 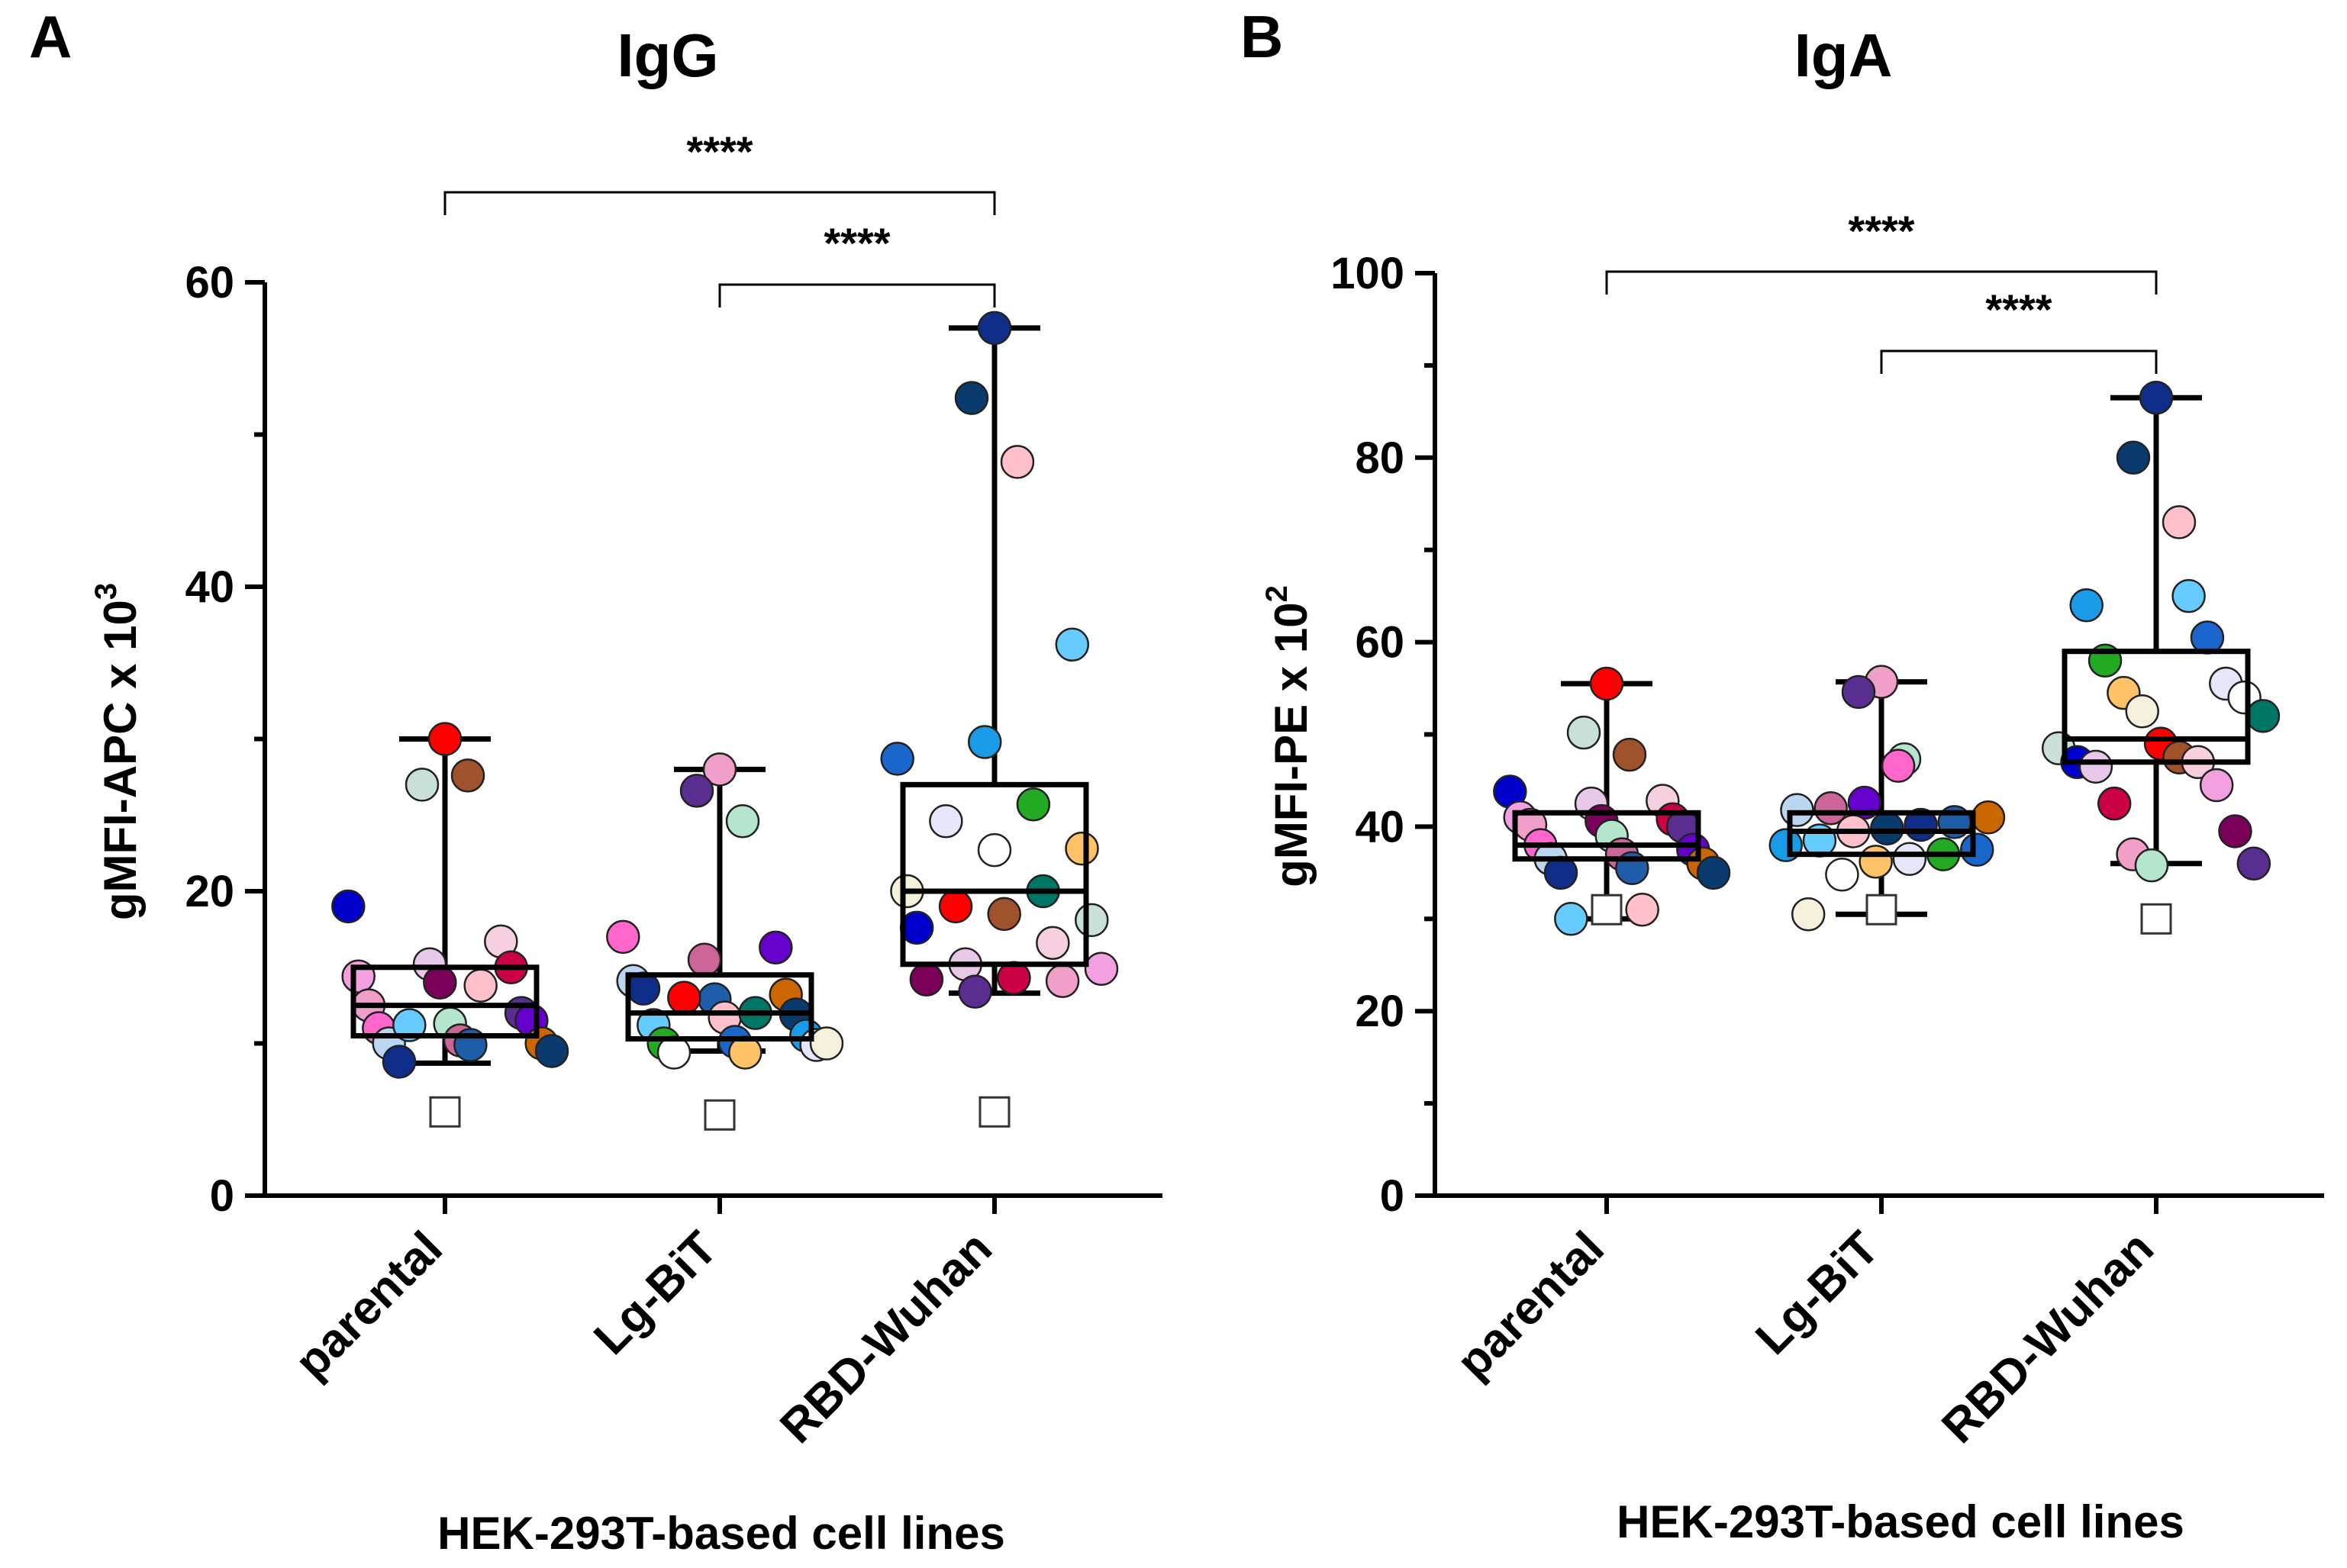 I want to click on panel-b-ytick-label: 40, so click(x=1379, y=827).